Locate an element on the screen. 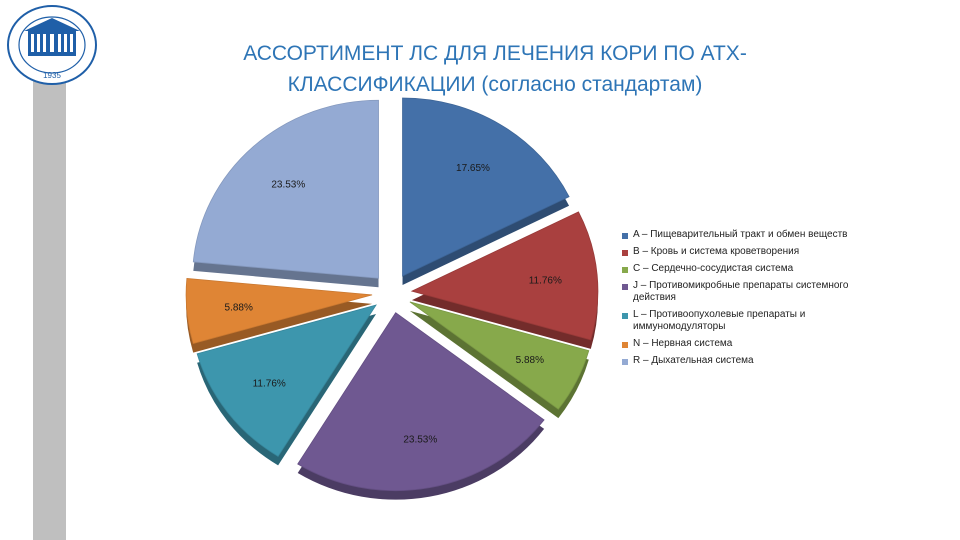  data-label-2: 5.88% is located at coordinates (530, 360).